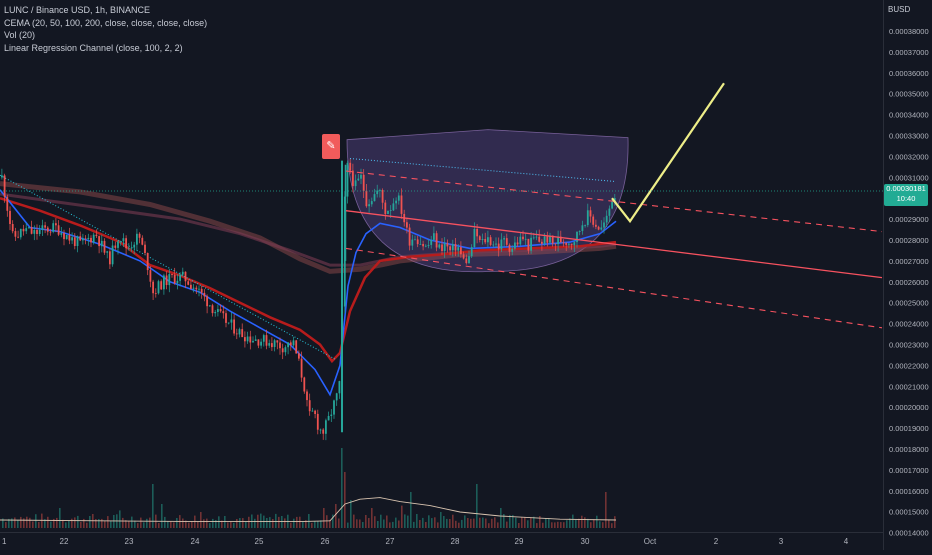 Image resolution: width=932 pixels, height=555 pixels. What do you see at coordinates (77, 10) in the screenshot?
I see `legend-symbol-title: LUNC / Binance USD, 1h, BINANCE` at bounding box center [77, 10].